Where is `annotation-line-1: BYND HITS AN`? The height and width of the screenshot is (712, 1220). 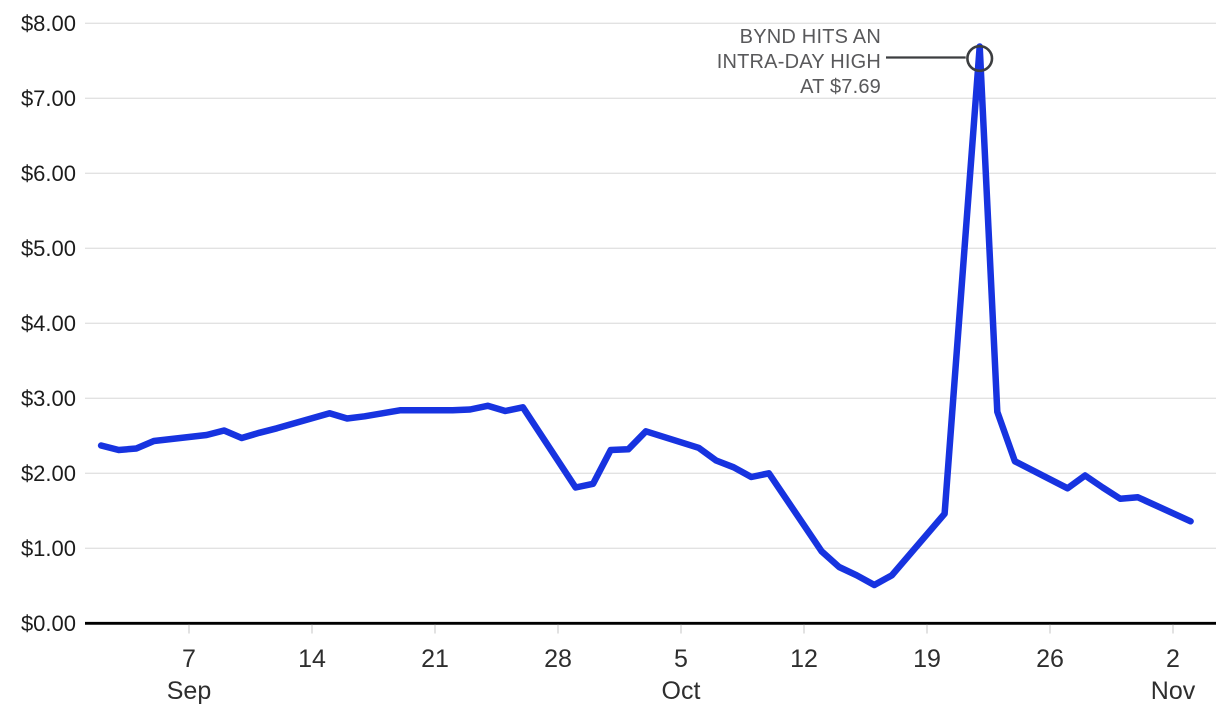
annotation-line-1: BYND HITS AN is located at coordinates (810, 37).